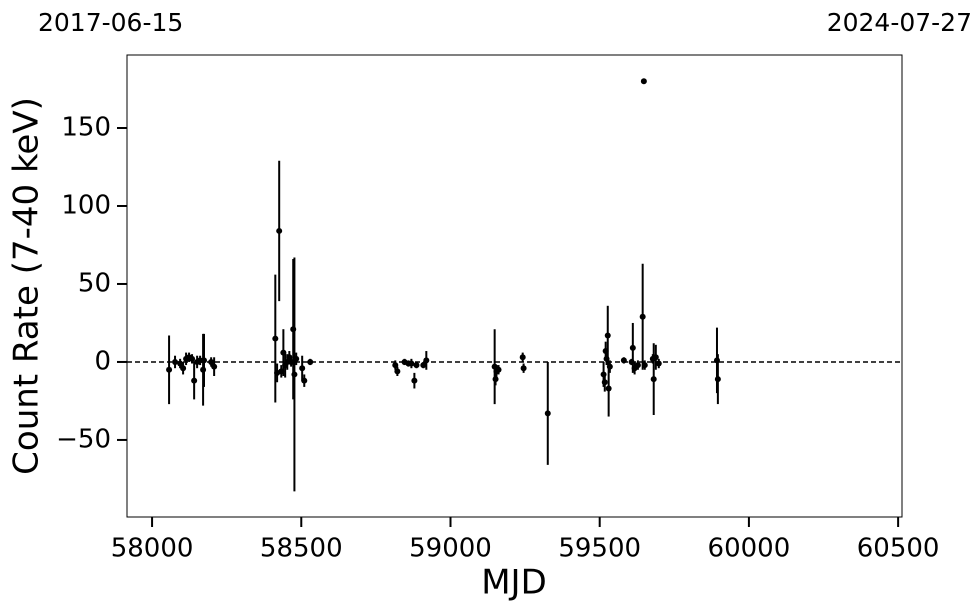  I want to click on y-axis-label: Count Rate (7-40 keV), so click(27, 286).